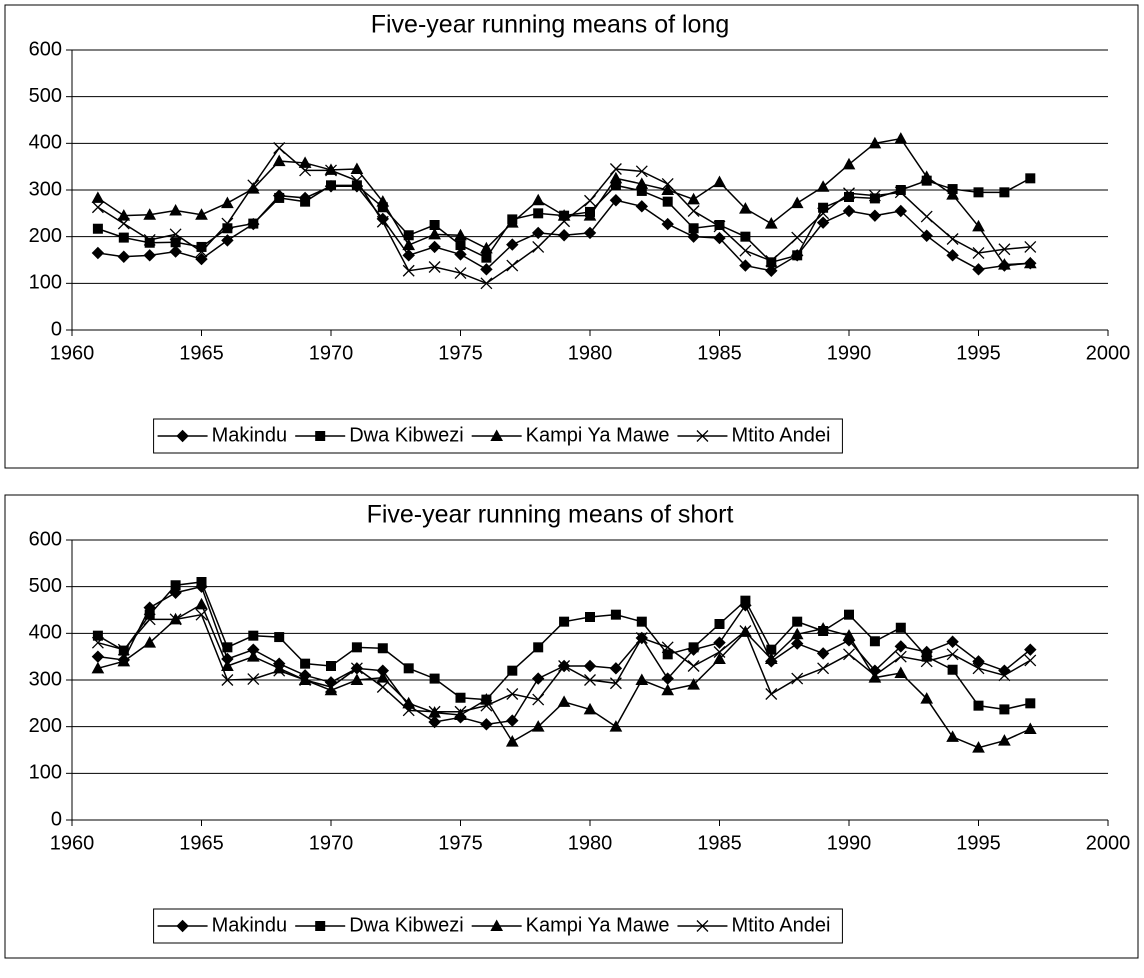 The image size is (1144, 978). What do you see at coordinates (598, 925) in the screenshot?
I see `legend-label: Kampi Ya Mawe` at bounding box center [598, 925].